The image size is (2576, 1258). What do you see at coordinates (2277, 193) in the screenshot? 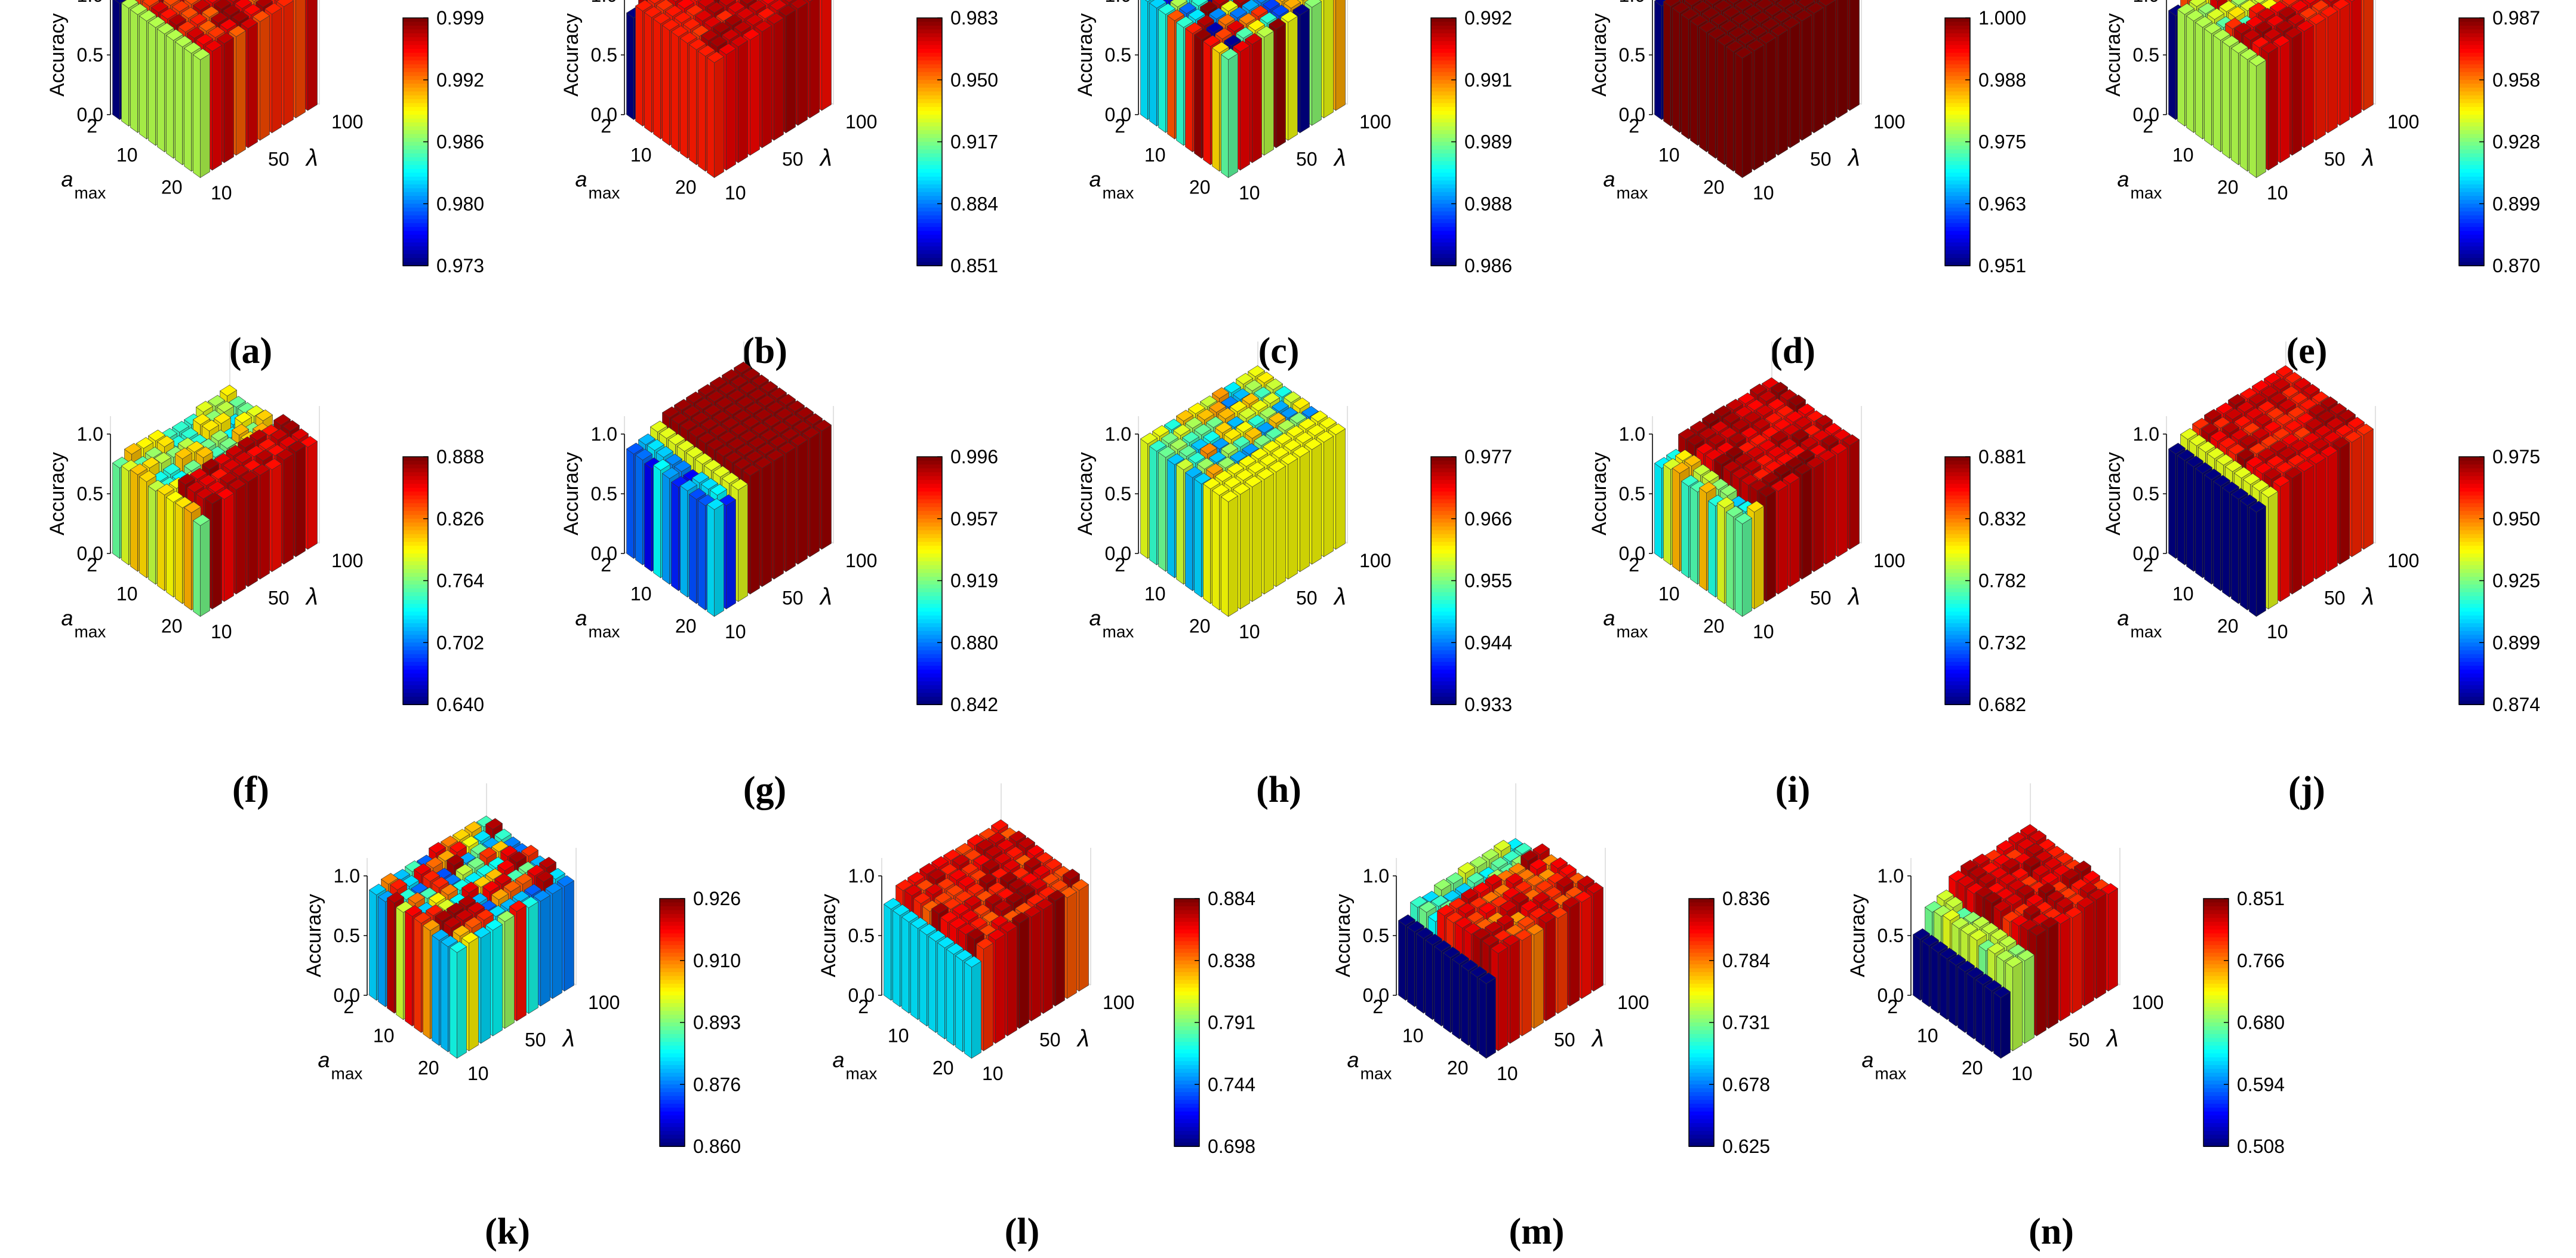
I see `y-tick-e-0: 10` at bounding box center [2277, 193].